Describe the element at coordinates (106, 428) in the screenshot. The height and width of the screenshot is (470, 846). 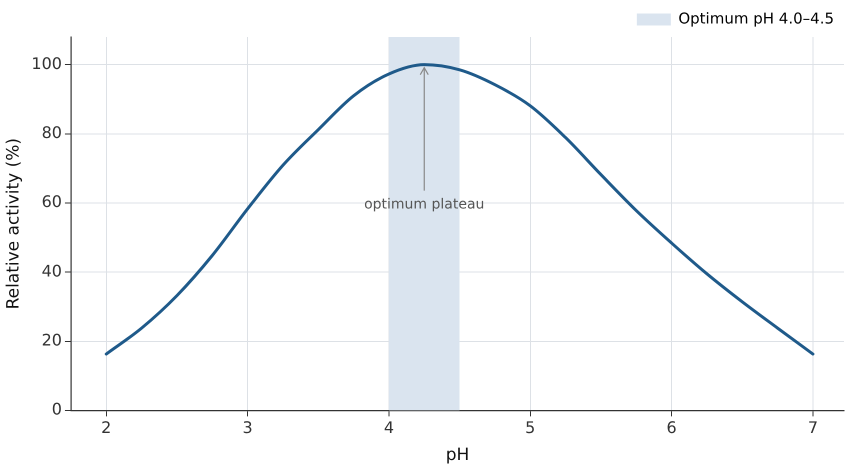
I see `x-tick-label: 2` at that location.